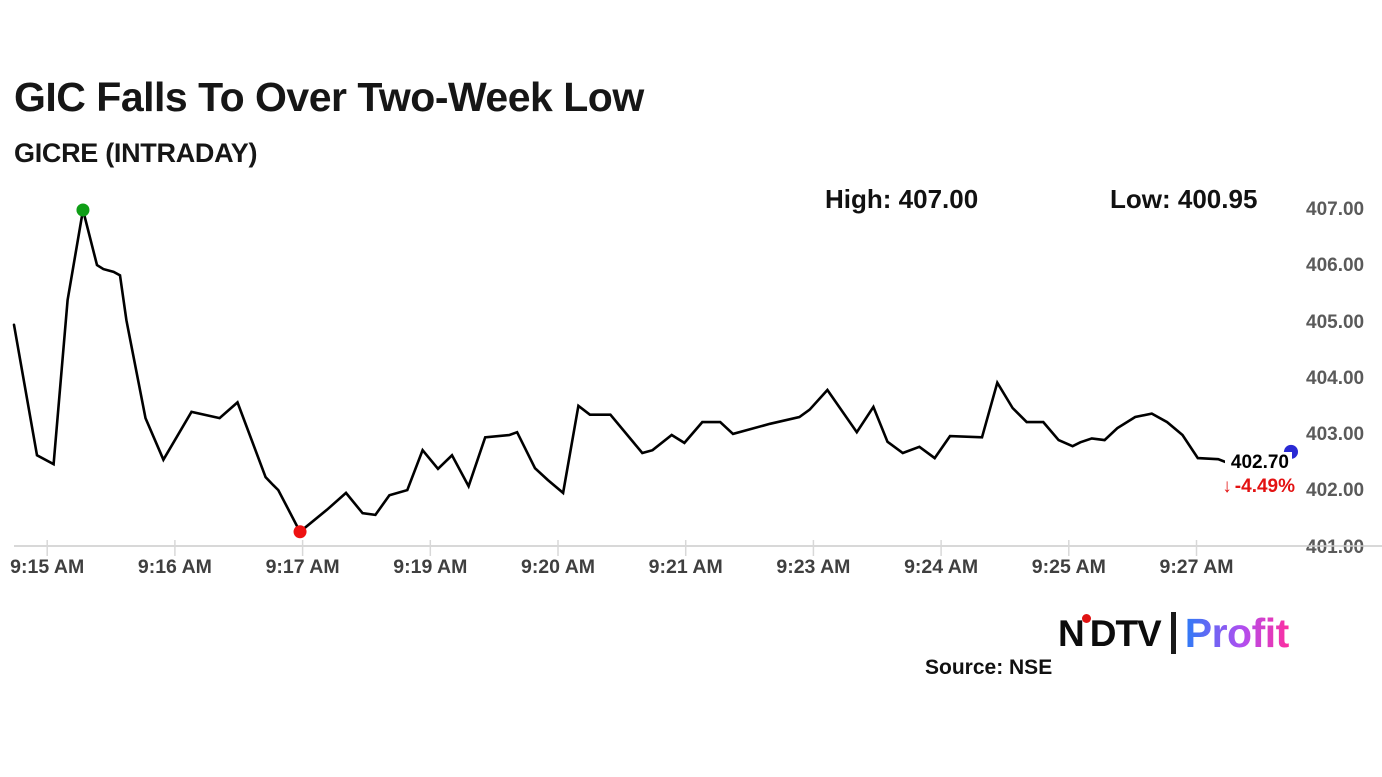 This screenshot has width=1382, height=777. Describe the element at coordinates (302, 567) in the screenshot. I see `x-tick-label: 9:17 AM` at that location.